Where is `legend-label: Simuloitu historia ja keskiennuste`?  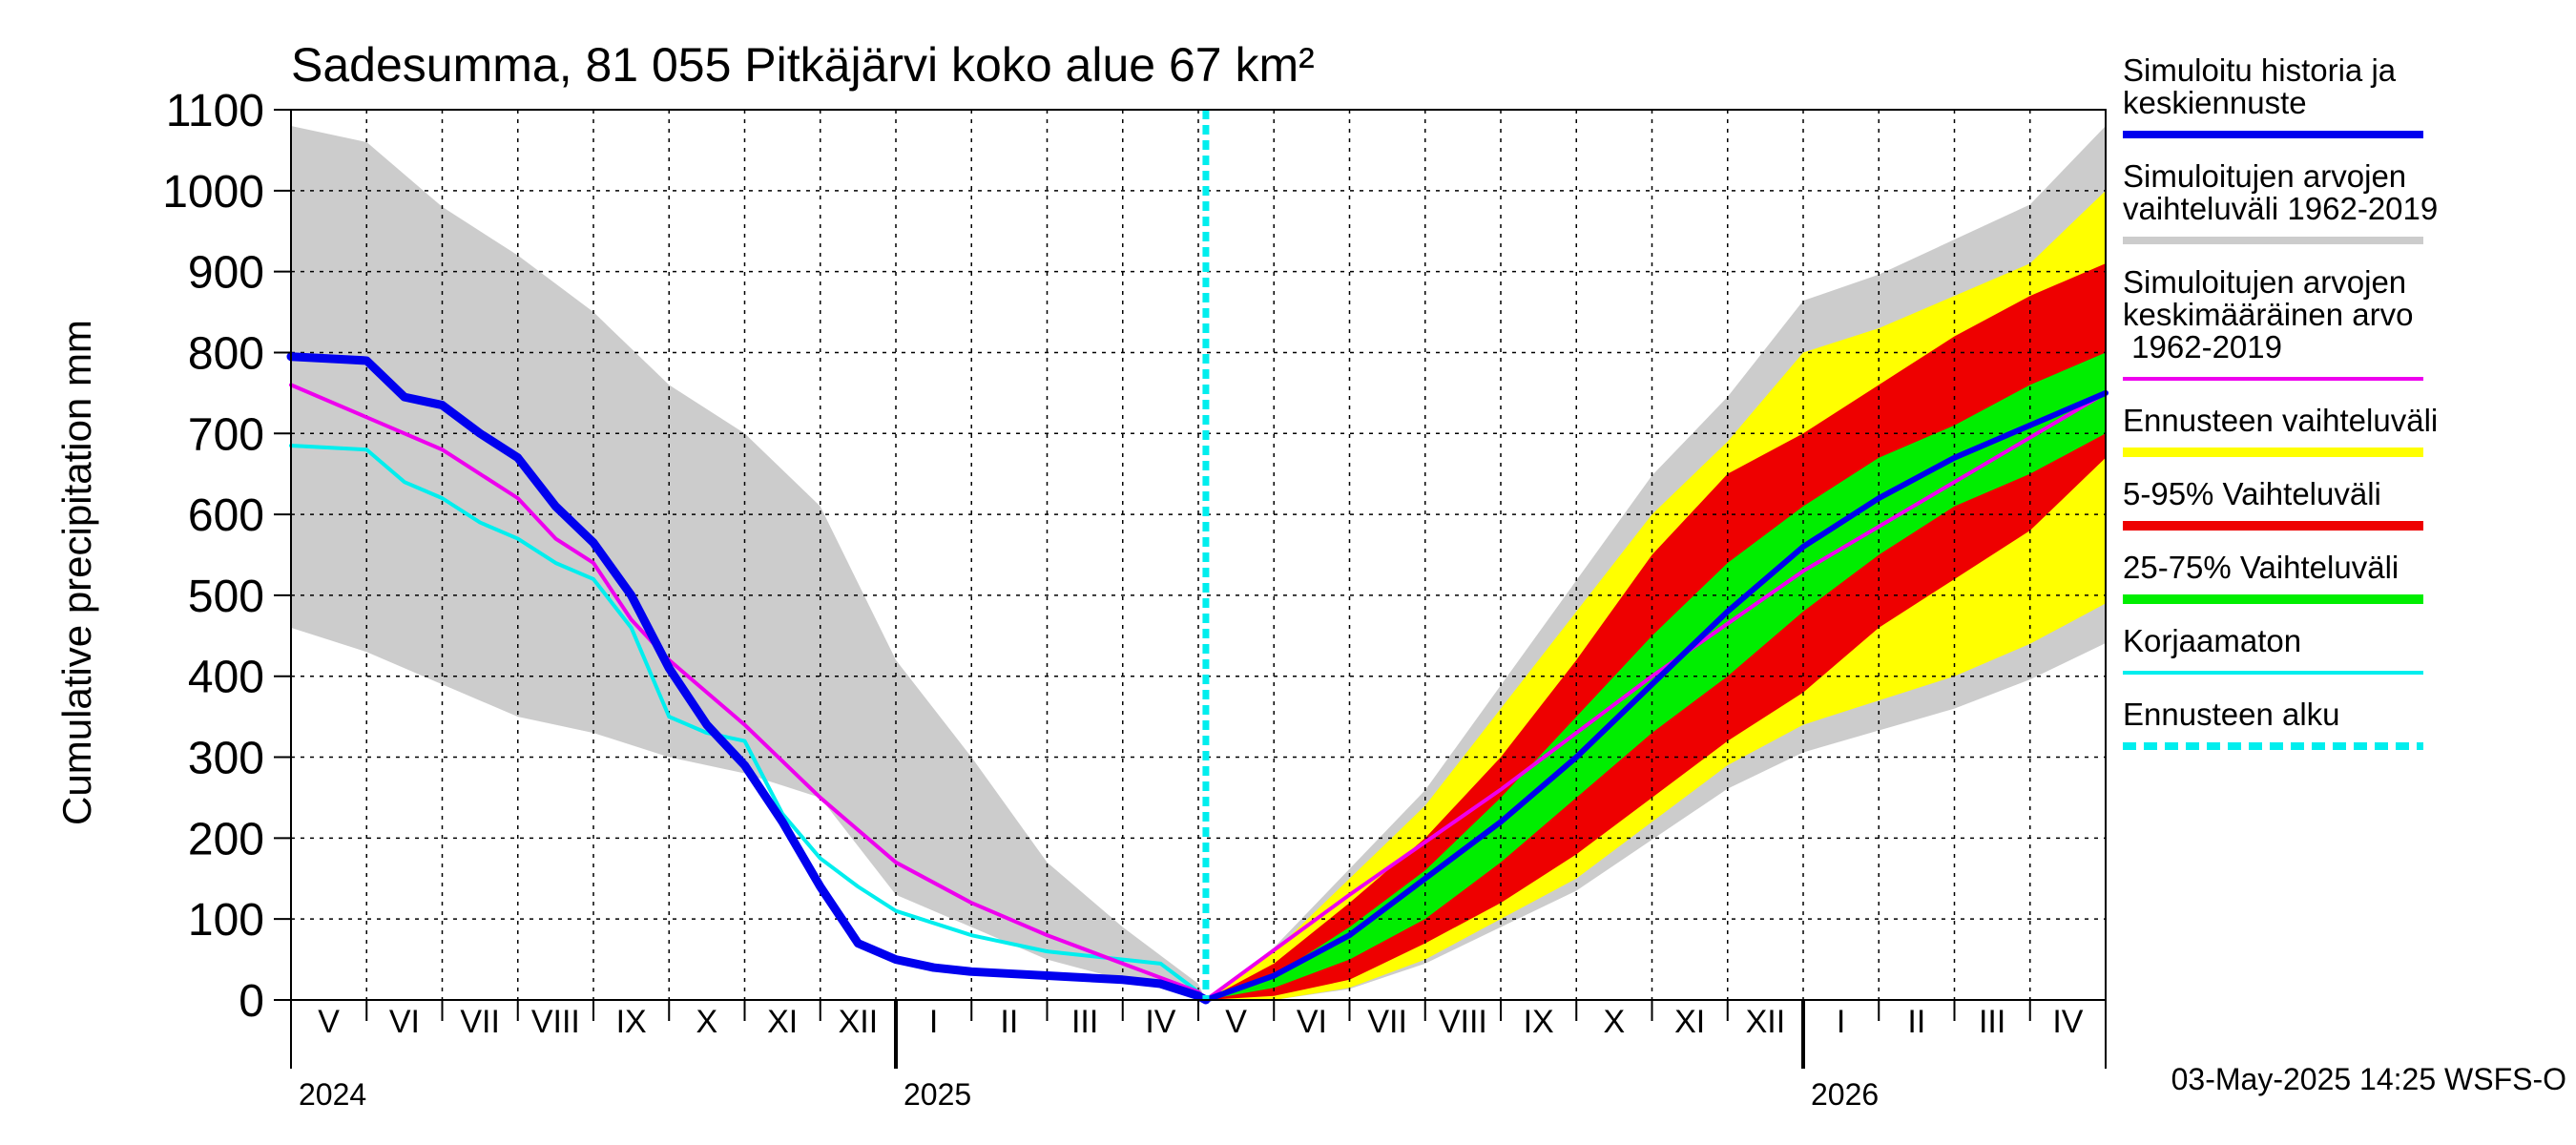 legend-label: Simuloitu historia ja keskiennuste is located at coordinates (2260, 86).